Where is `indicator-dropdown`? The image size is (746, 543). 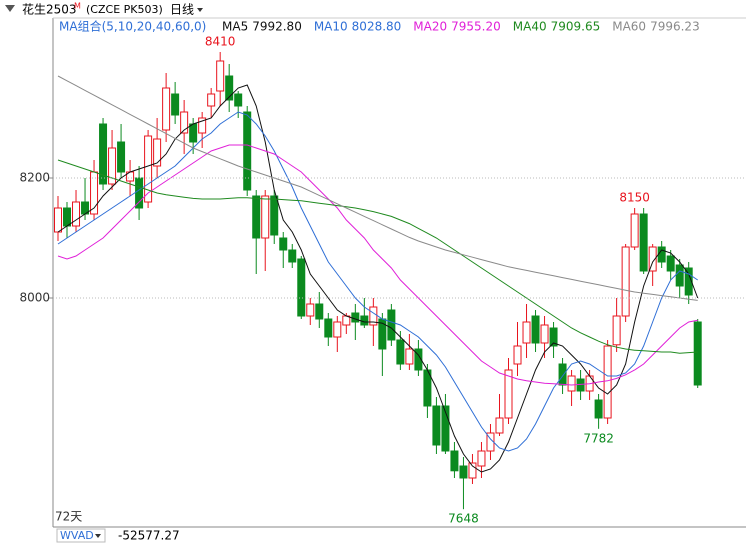 indicator-dropdown is located at coordinates (98, 536).